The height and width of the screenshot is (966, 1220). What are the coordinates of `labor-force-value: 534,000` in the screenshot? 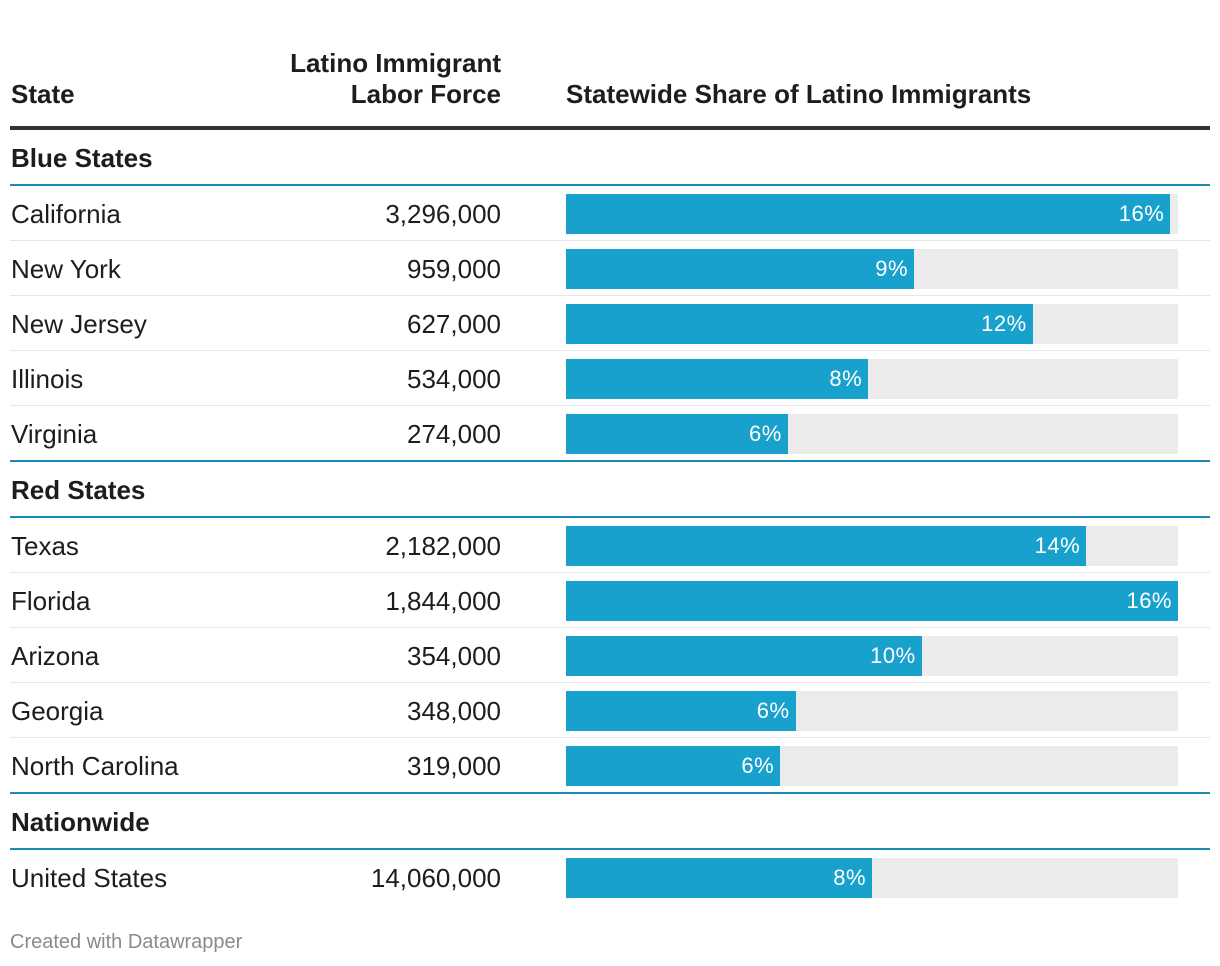 It's located at (454, 379).